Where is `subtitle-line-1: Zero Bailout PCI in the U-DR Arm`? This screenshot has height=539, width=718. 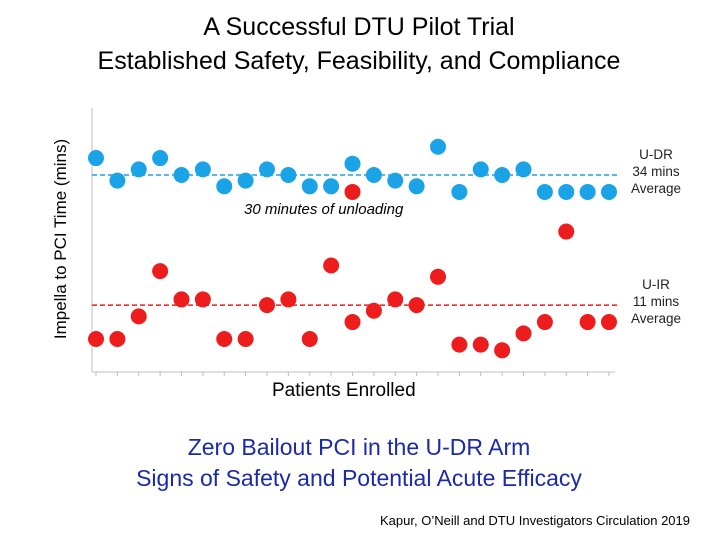
subtitle-line-1: Zero Bailout PCI in the U-DR Arm is located at coordinates (359, 447).